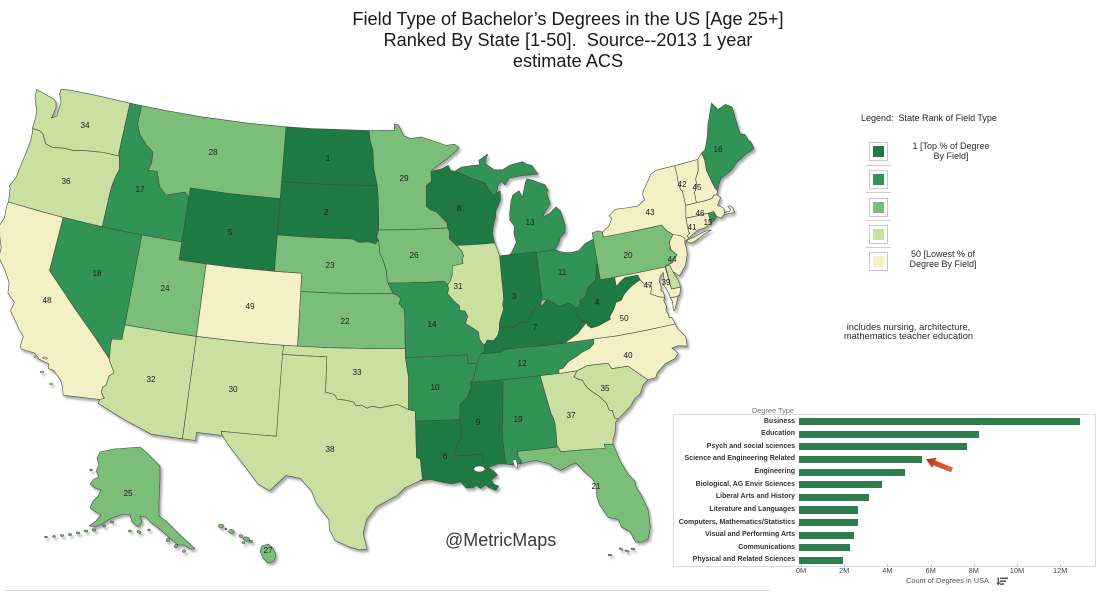  I want to click on svg-text: 14, so click(432, 324).